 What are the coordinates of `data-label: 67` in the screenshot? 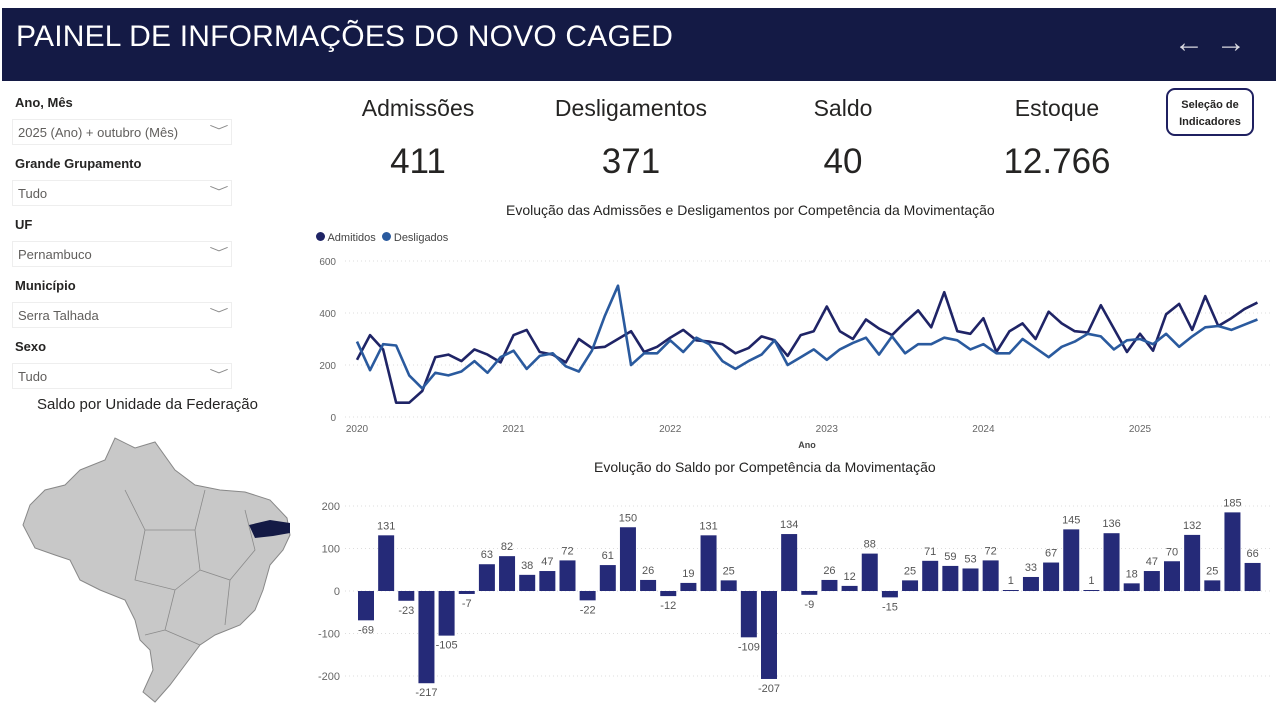 It's located at (1051, 554).